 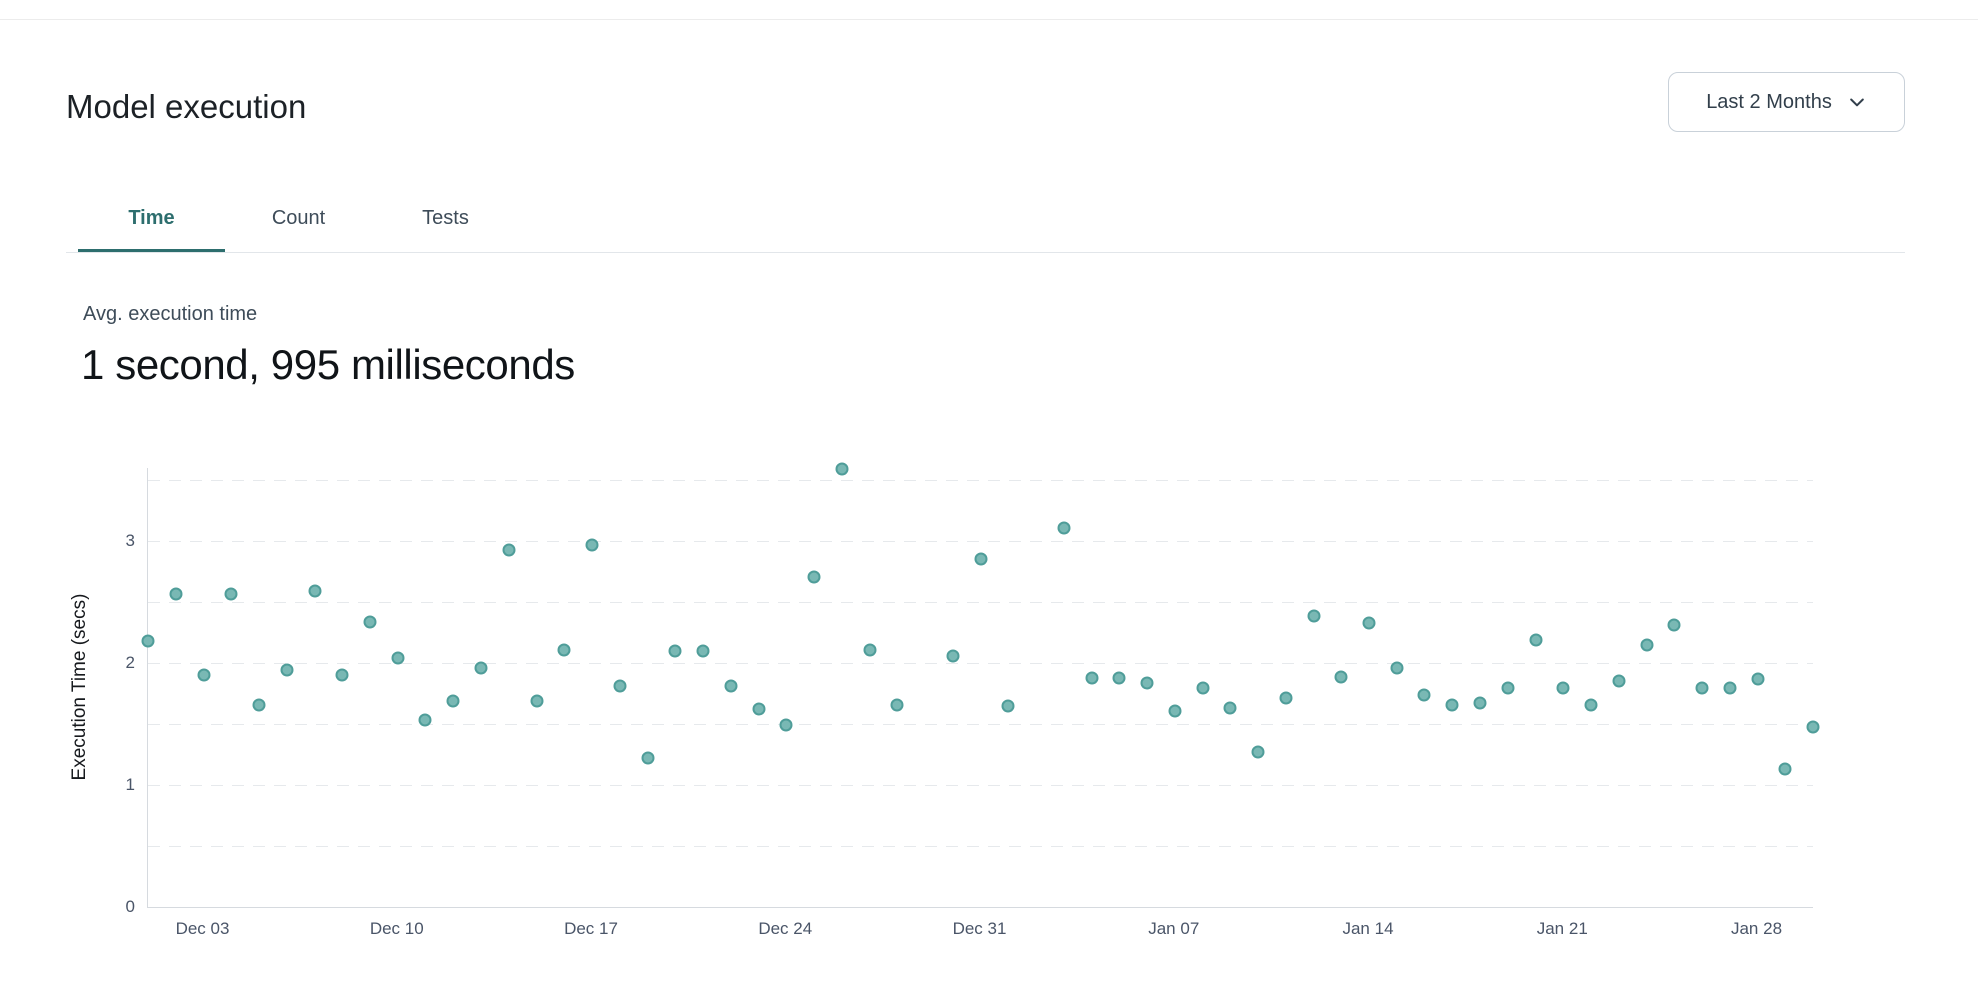 I want to click on x-tick-label: Dec 03, so click(x=202, y=928).